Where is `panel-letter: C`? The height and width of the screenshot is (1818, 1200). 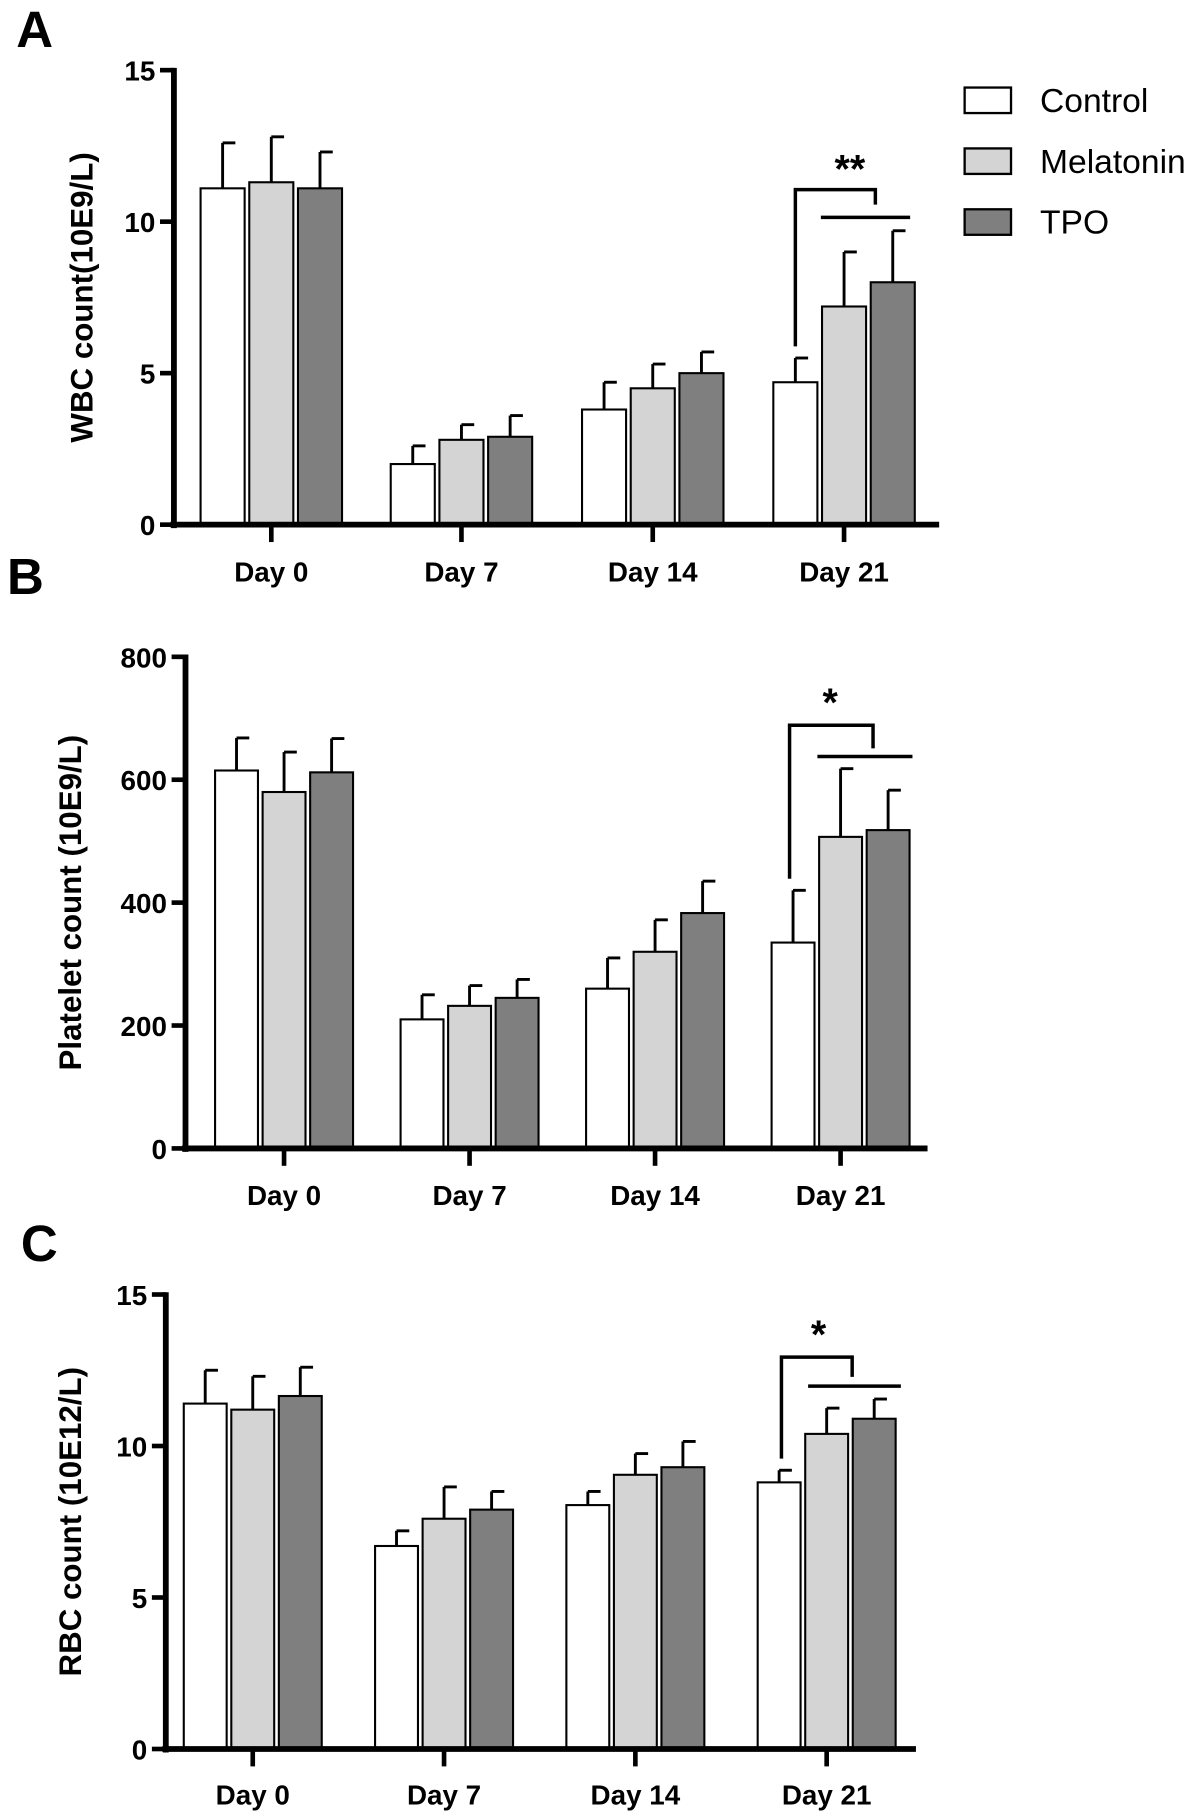 panel-letter: C is located at coordinates (39, 1243).